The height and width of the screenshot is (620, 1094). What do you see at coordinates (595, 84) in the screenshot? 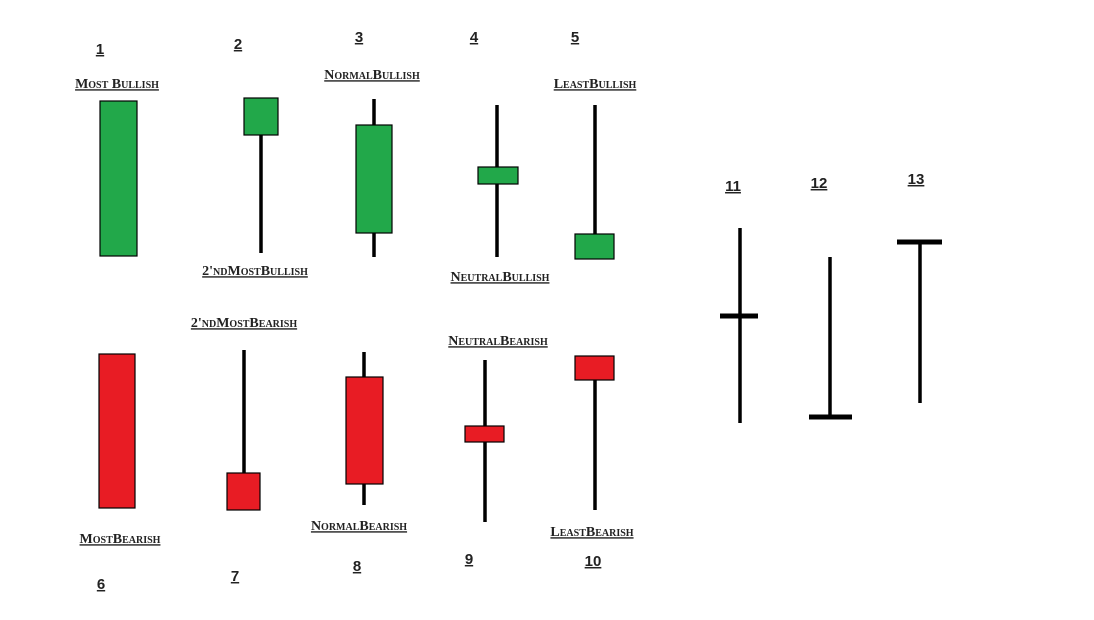
I see `label: LeastBullish` at bounding box center [595, 84].